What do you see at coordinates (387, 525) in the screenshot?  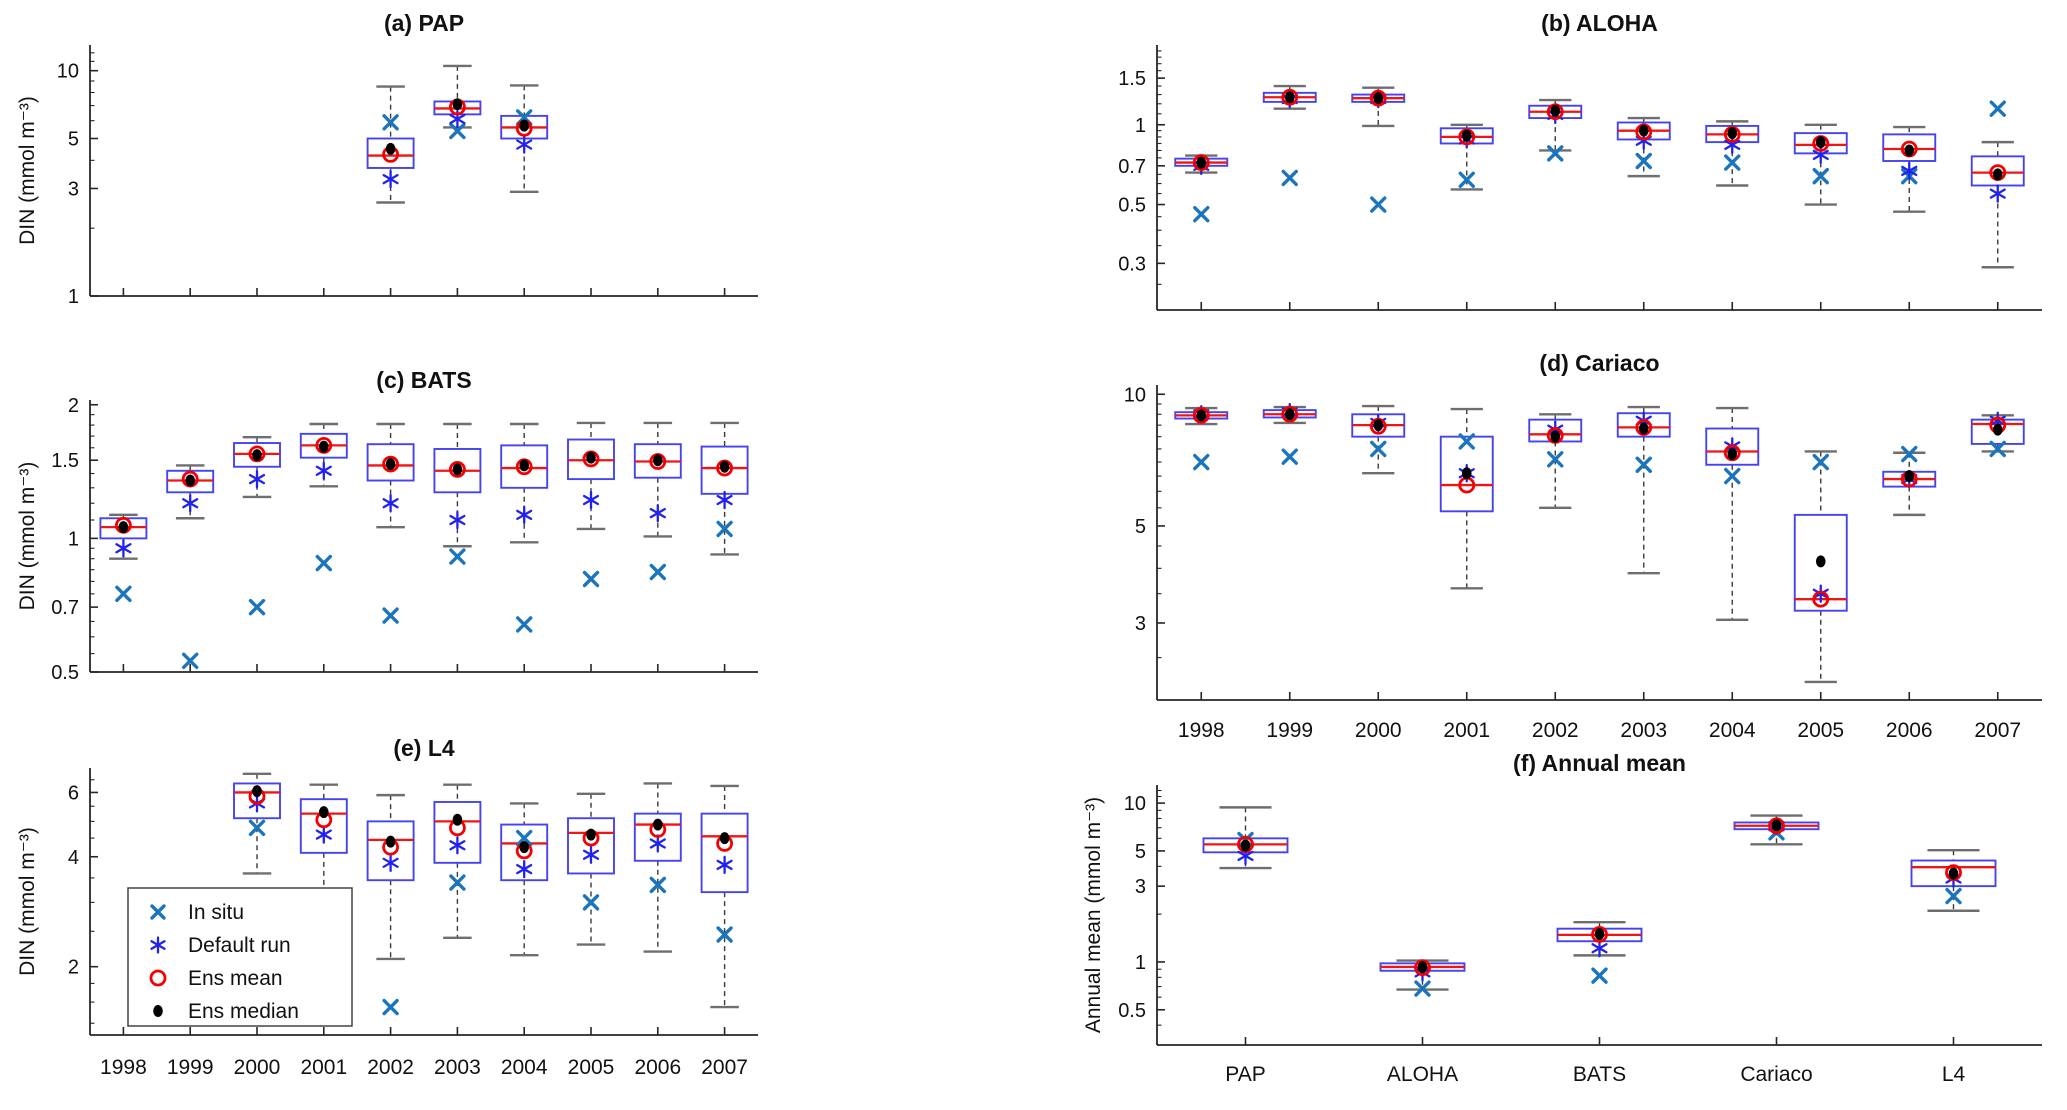 I see `panel-c: (c) BATS 2 1.5 1 0.7 0.5 DIN (mmol m⁻³)` at bounding box center [387, 525].